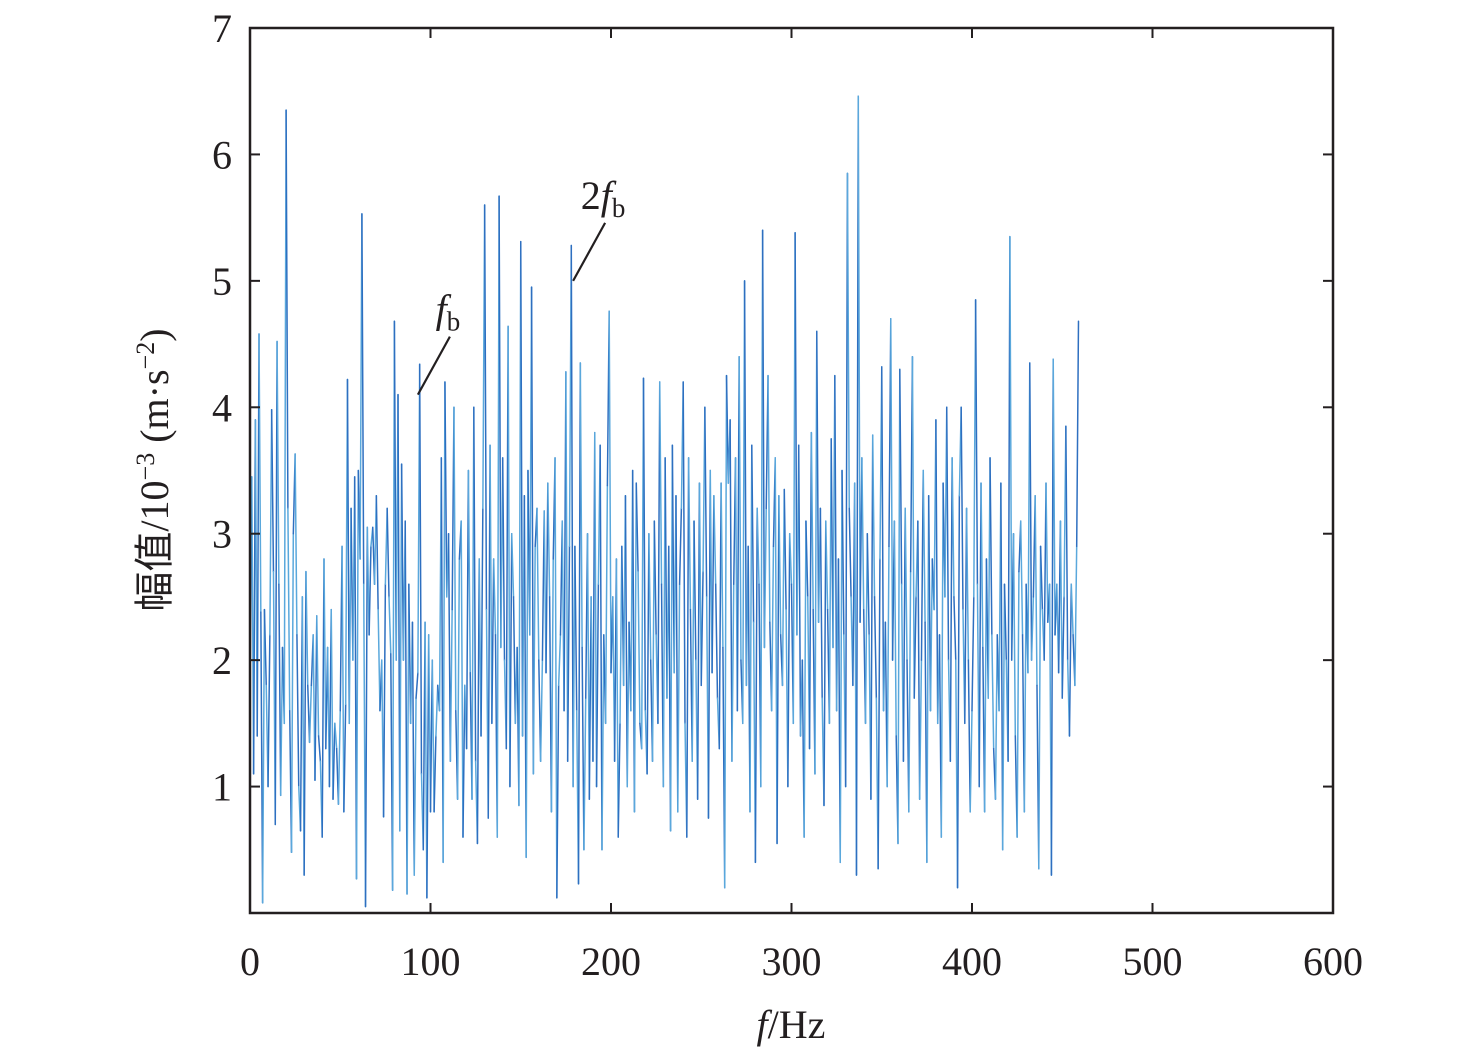 Image resolution: width=1476 pixels, height=1052 pixels. I want to click on annotation-label: 2fb, so click(603, 198).